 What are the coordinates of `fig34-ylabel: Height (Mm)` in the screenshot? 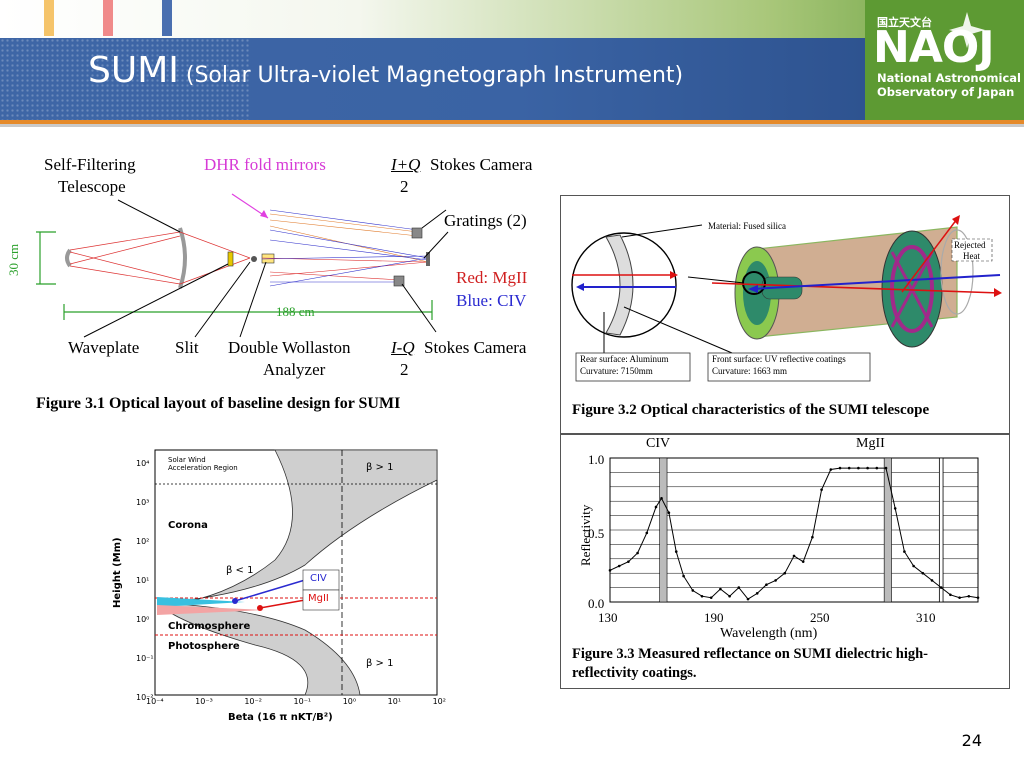 It's located at (117, 572).